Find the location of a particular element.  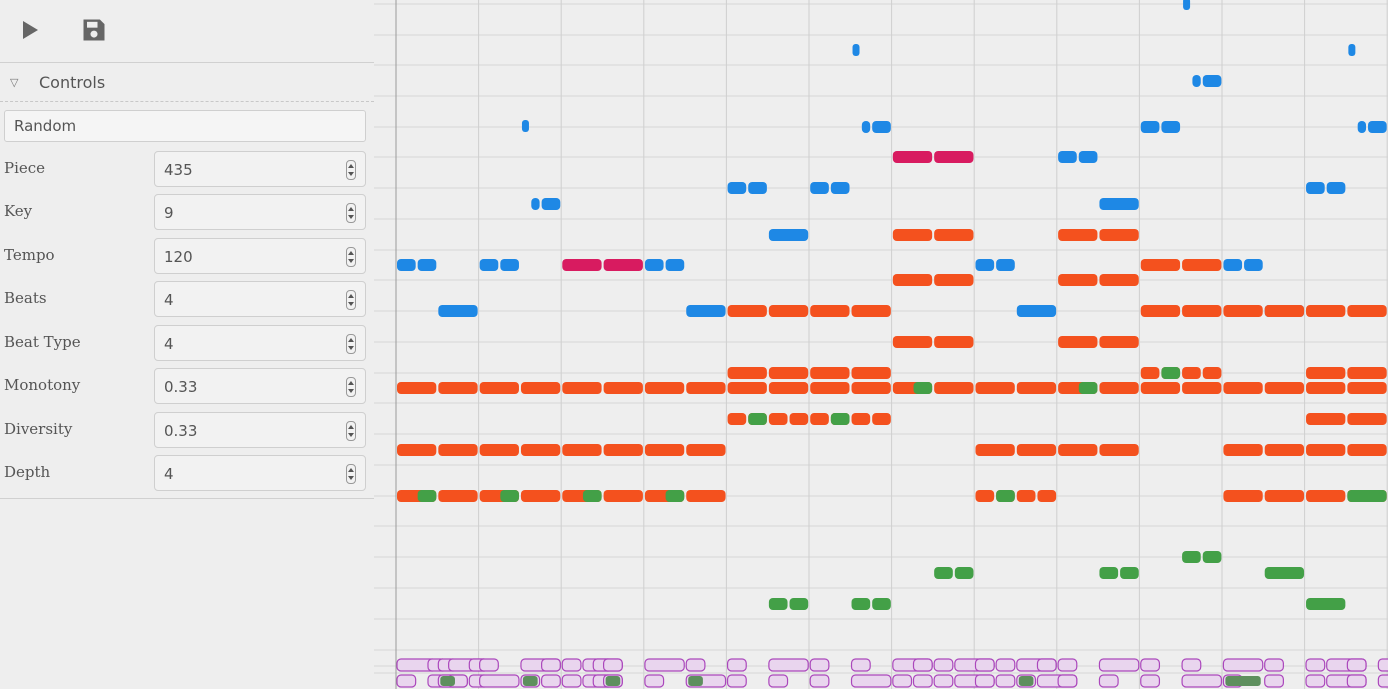

key-input: 9 is located at coordinates (260, 212).